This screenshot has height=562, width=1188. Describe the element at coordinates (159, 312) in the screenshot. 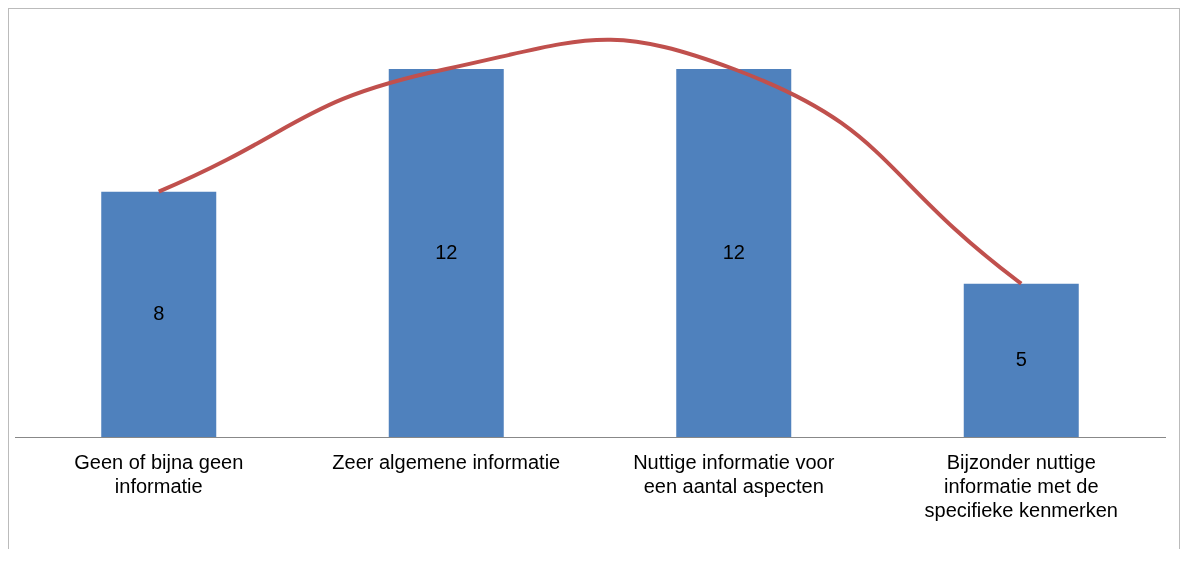

I see `data-label: 8` at that location.